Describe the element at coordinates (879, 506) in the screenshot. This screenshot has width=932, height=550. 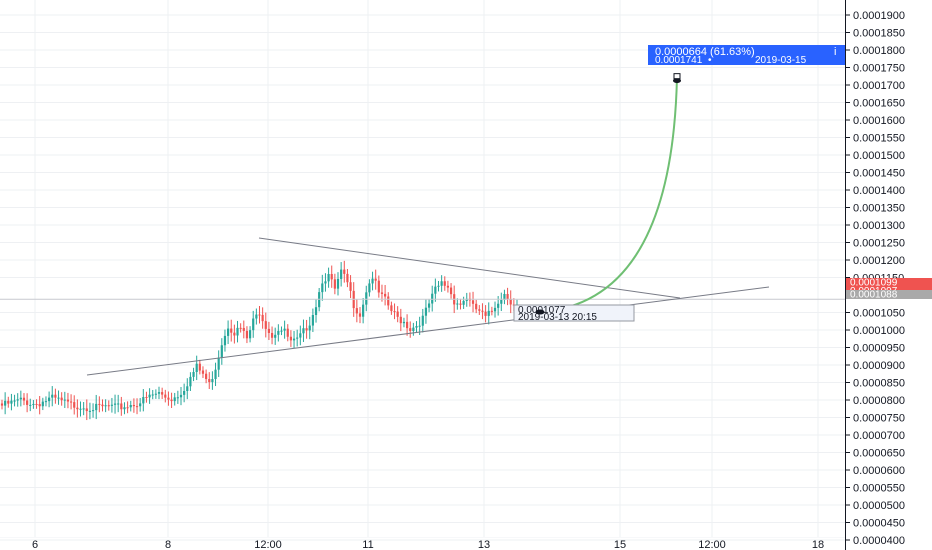
I see `price-axis-label: 0.0000500` at that location.